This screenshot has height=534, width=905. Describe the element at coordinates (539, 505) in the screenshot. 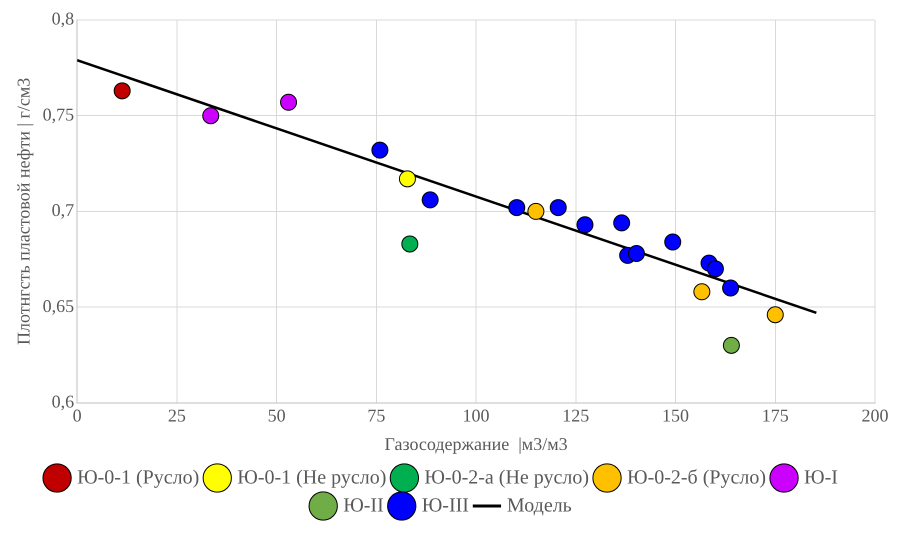

I see `legend-label: Модель` at that location.